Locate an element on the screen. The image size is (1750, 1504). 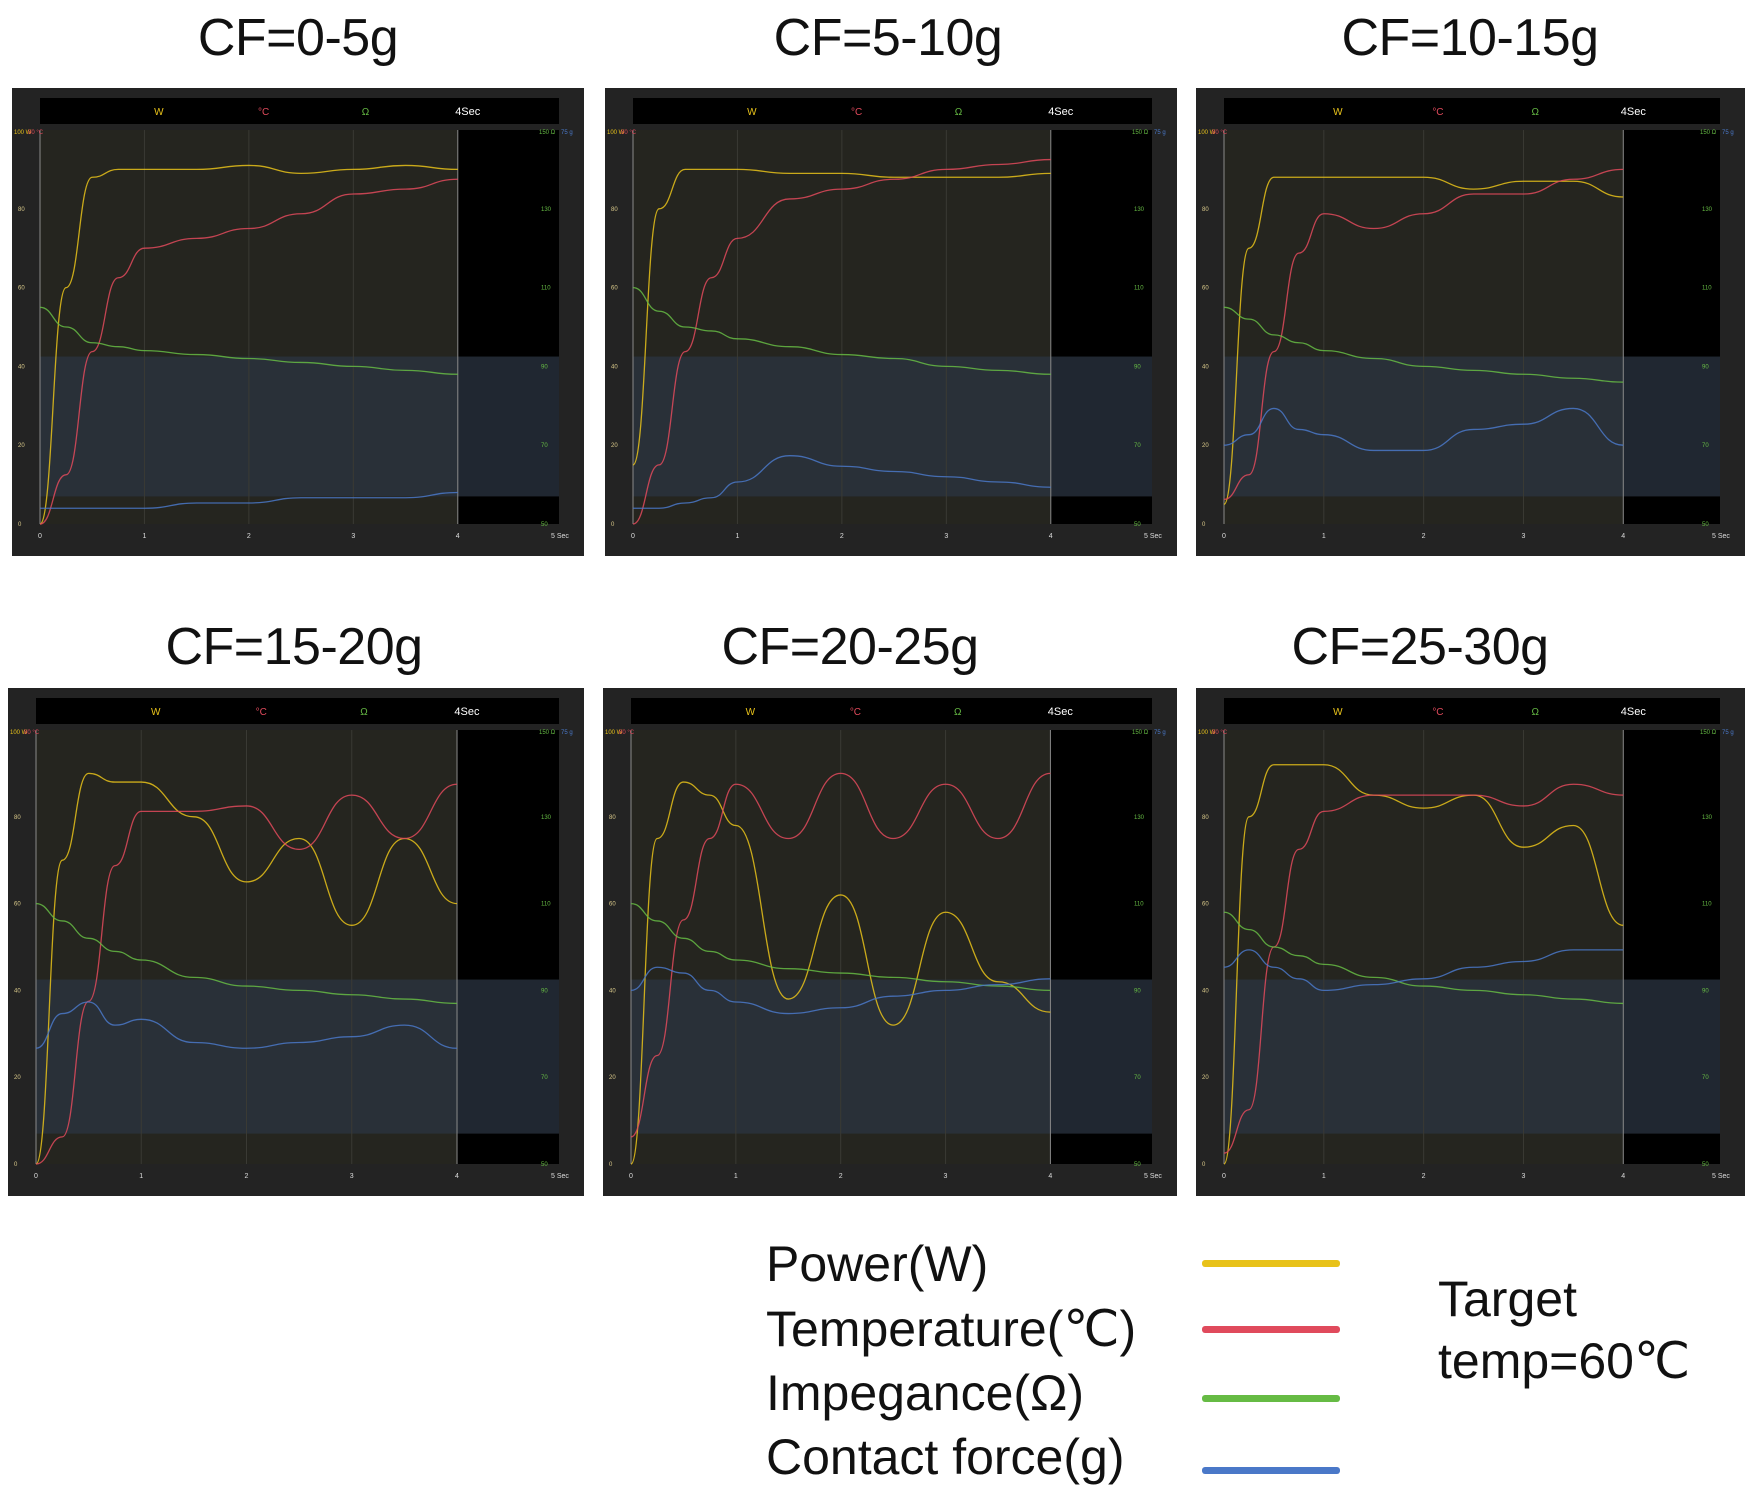
svg-text: 3 is located at coordinates (946, 536).